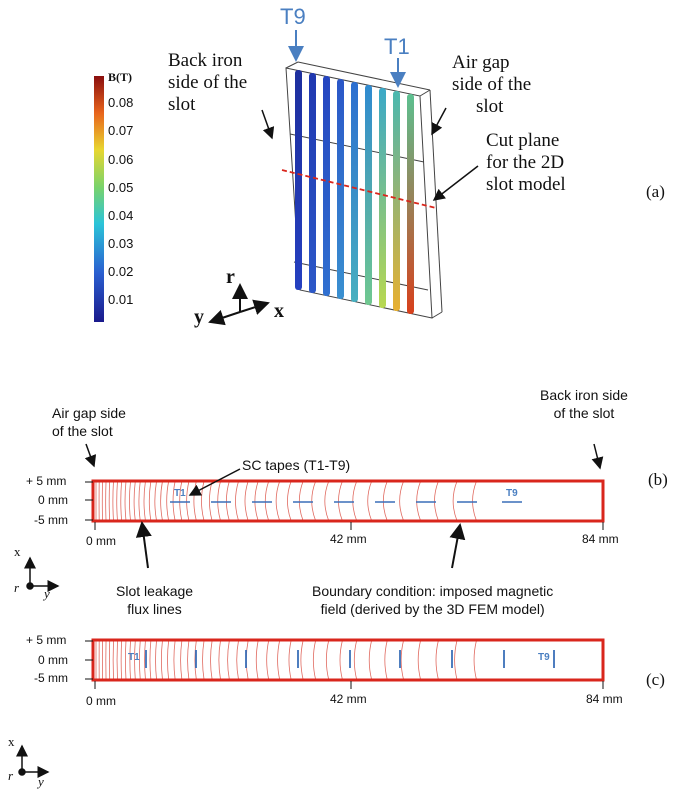 The width and height of the screenshot is (694, 791). Describe the element at coordinates (17, 587) in the screenshot. I see `axis-r-b: r` at that location.